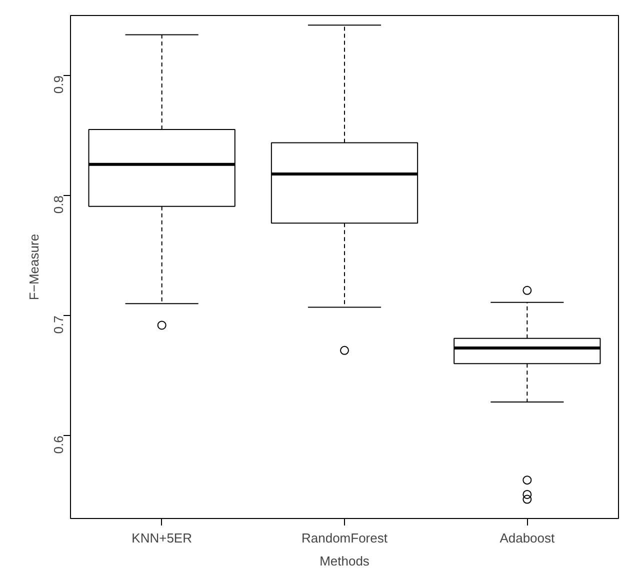 The width and height of the screenshot is (633, 588). I want to click on y-tick-label: 0.7, so click(58, 325).